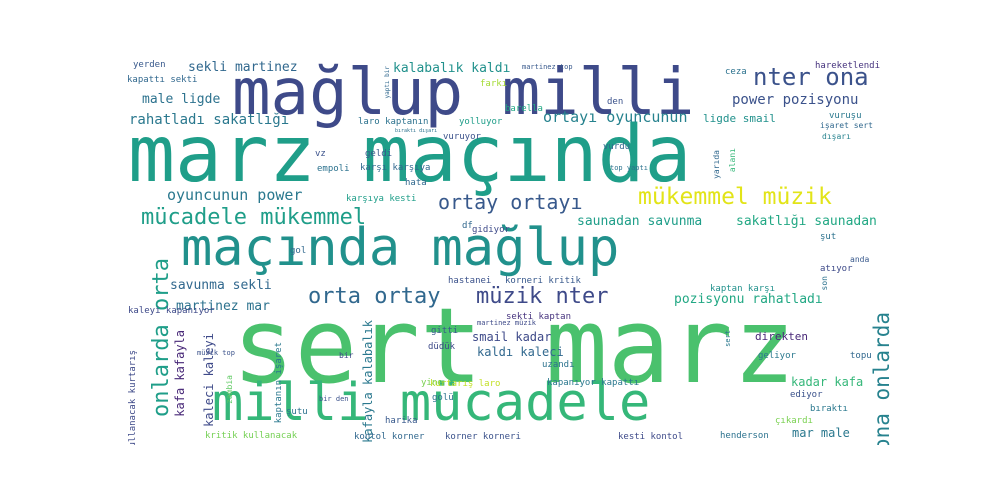 The width and height of the screenshot is (1000, 500). Describe the element at coordinates (547, 67) in the screenshot. I see `word-martinez-top: martinez top` at that location.